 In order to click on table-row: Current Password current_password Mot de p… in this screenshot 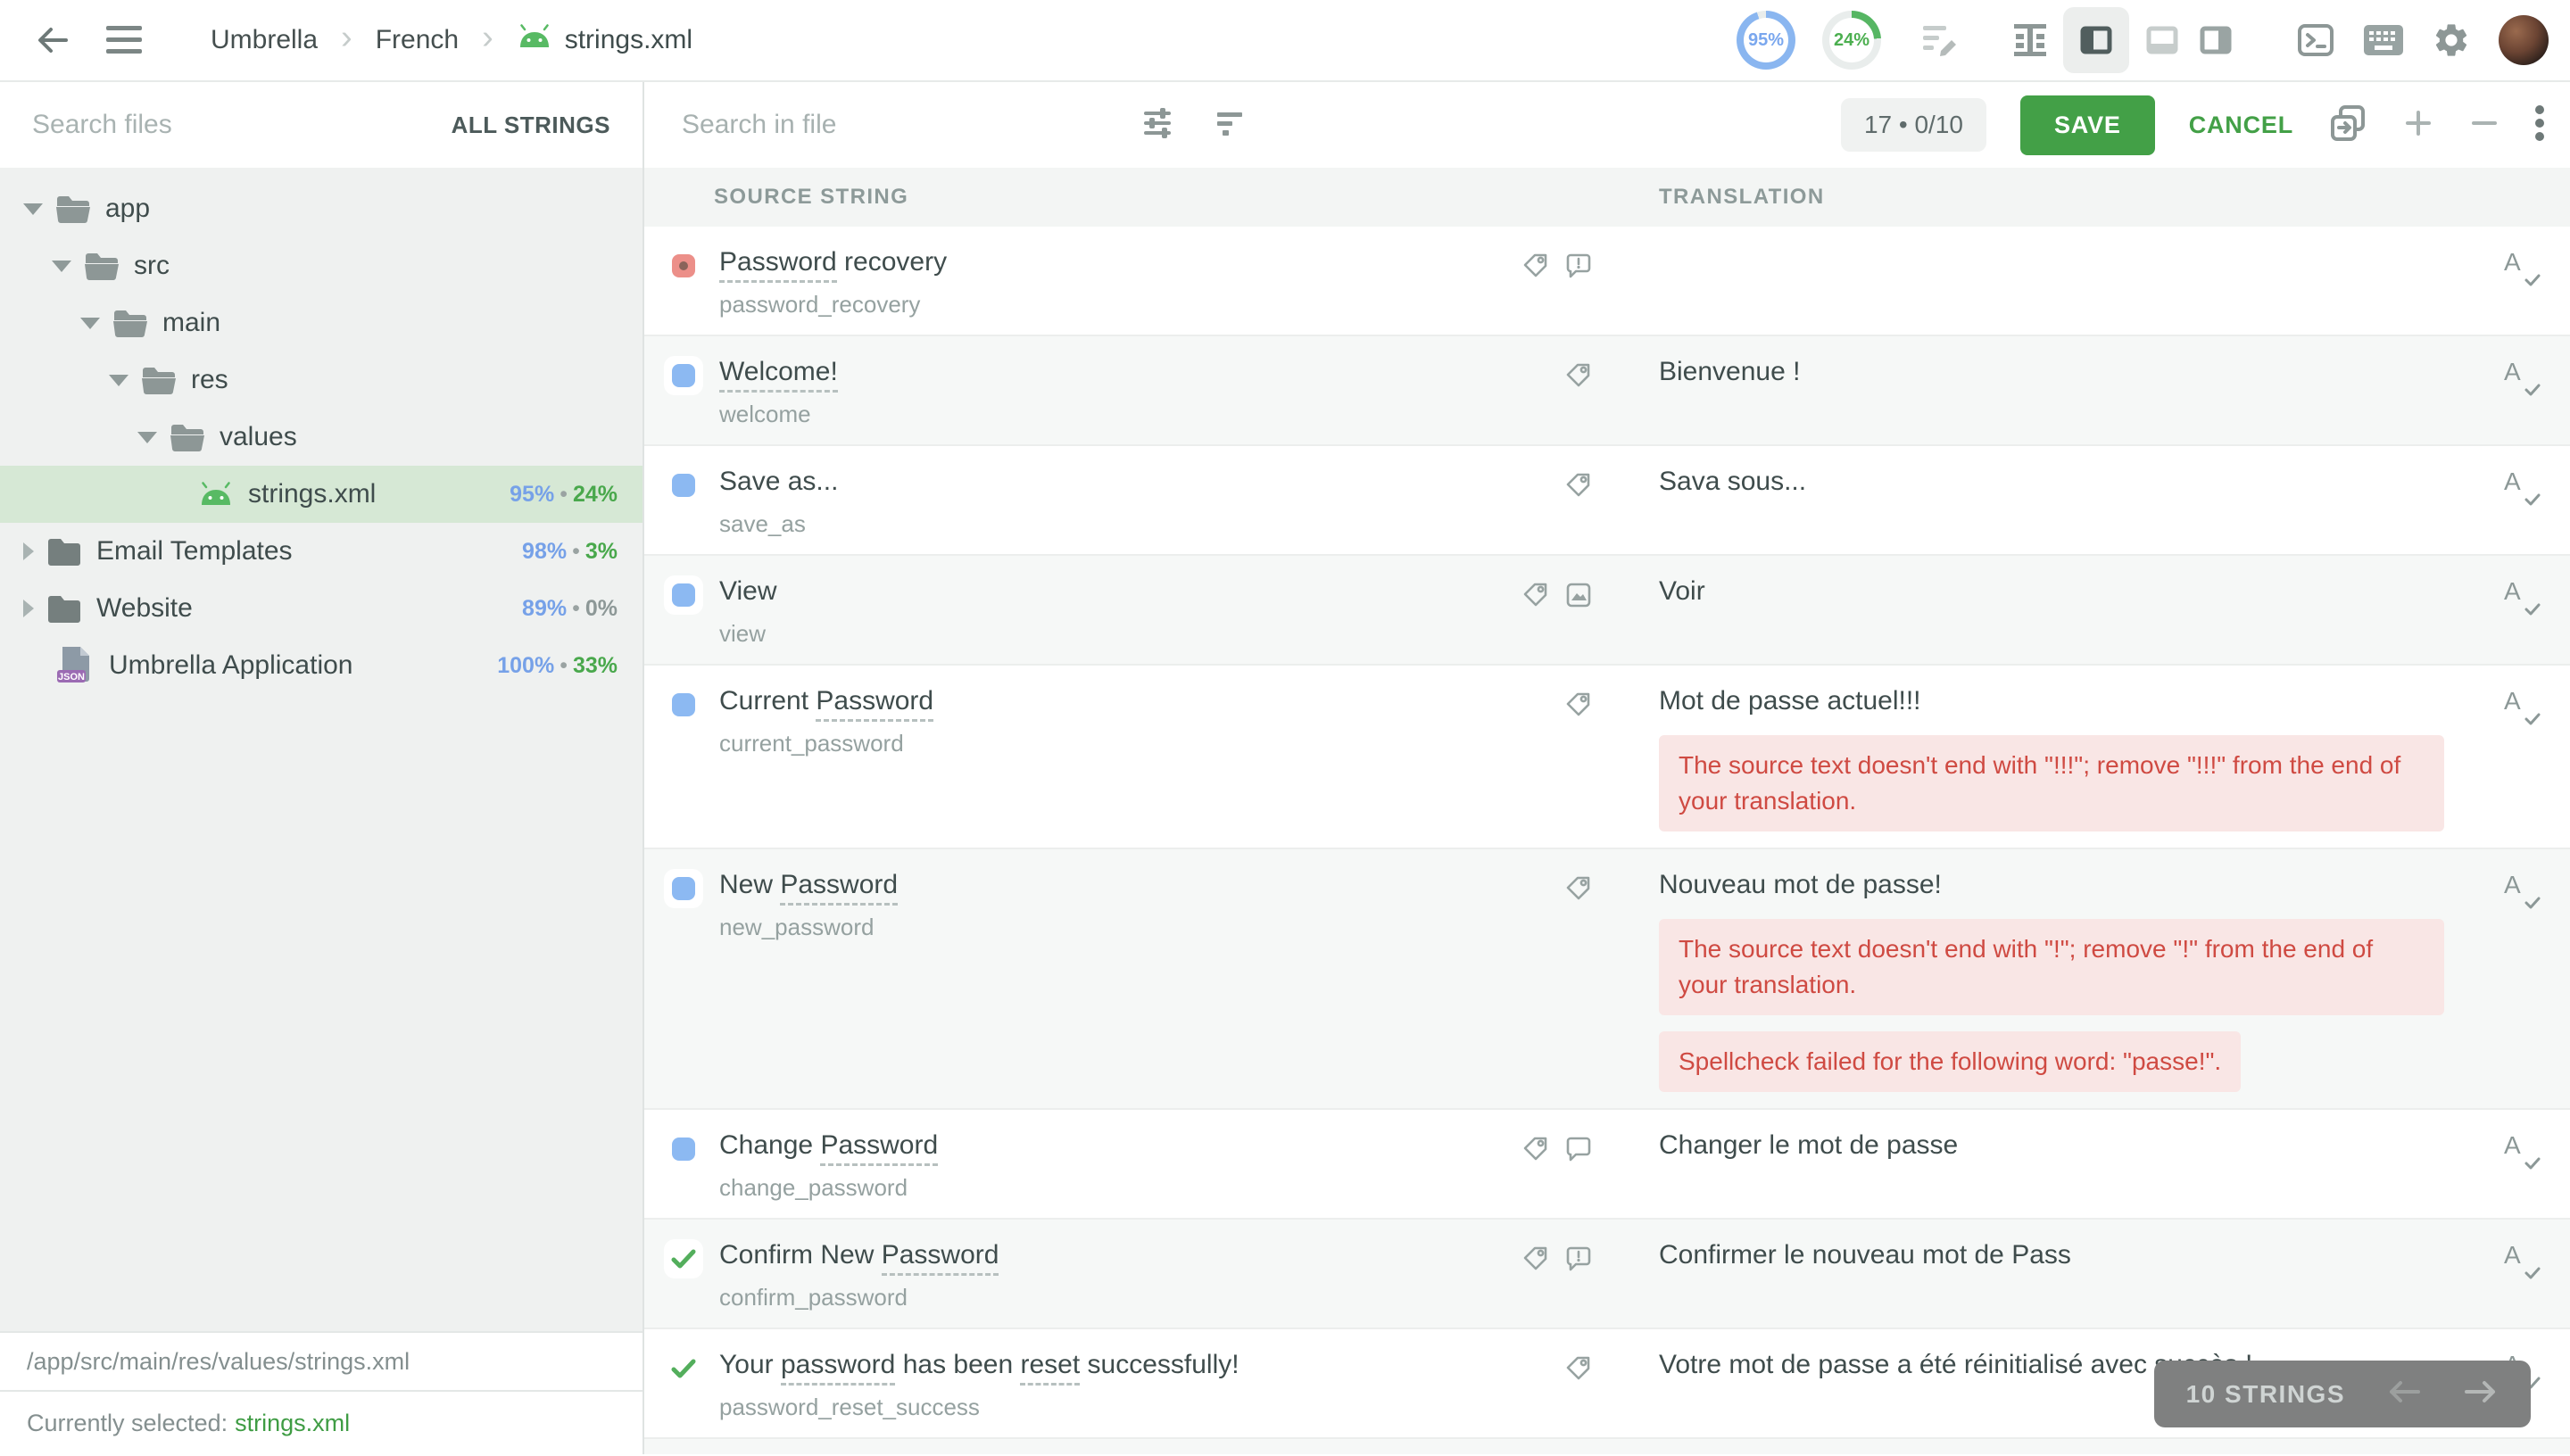, I will do `click(1607, 758)`.